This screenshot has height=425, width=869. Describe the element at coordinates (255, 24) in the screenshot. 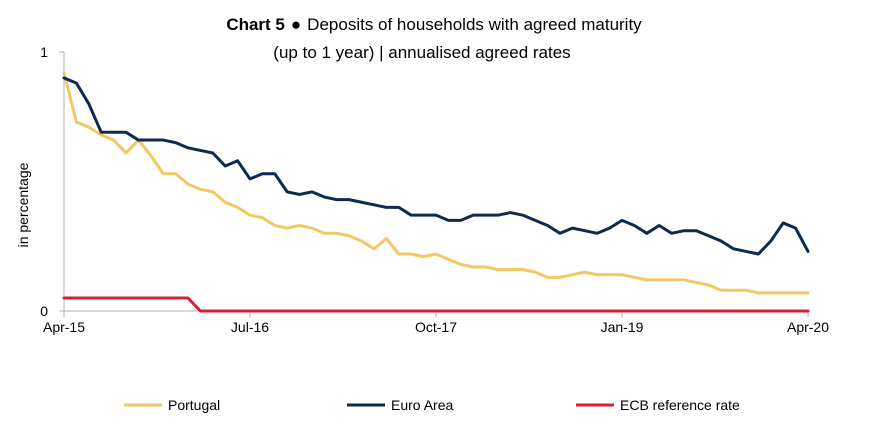

I see `chart-title-prefix: Chart 5` at that location.